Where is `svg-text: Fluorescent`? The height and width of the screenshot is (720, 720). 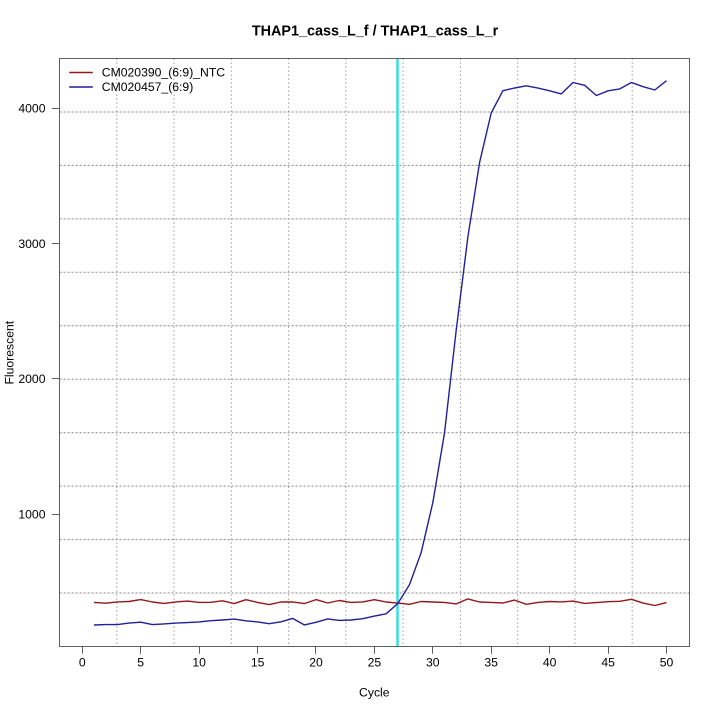
svg-text: Fluorescent is located at coordinates (10, 352).